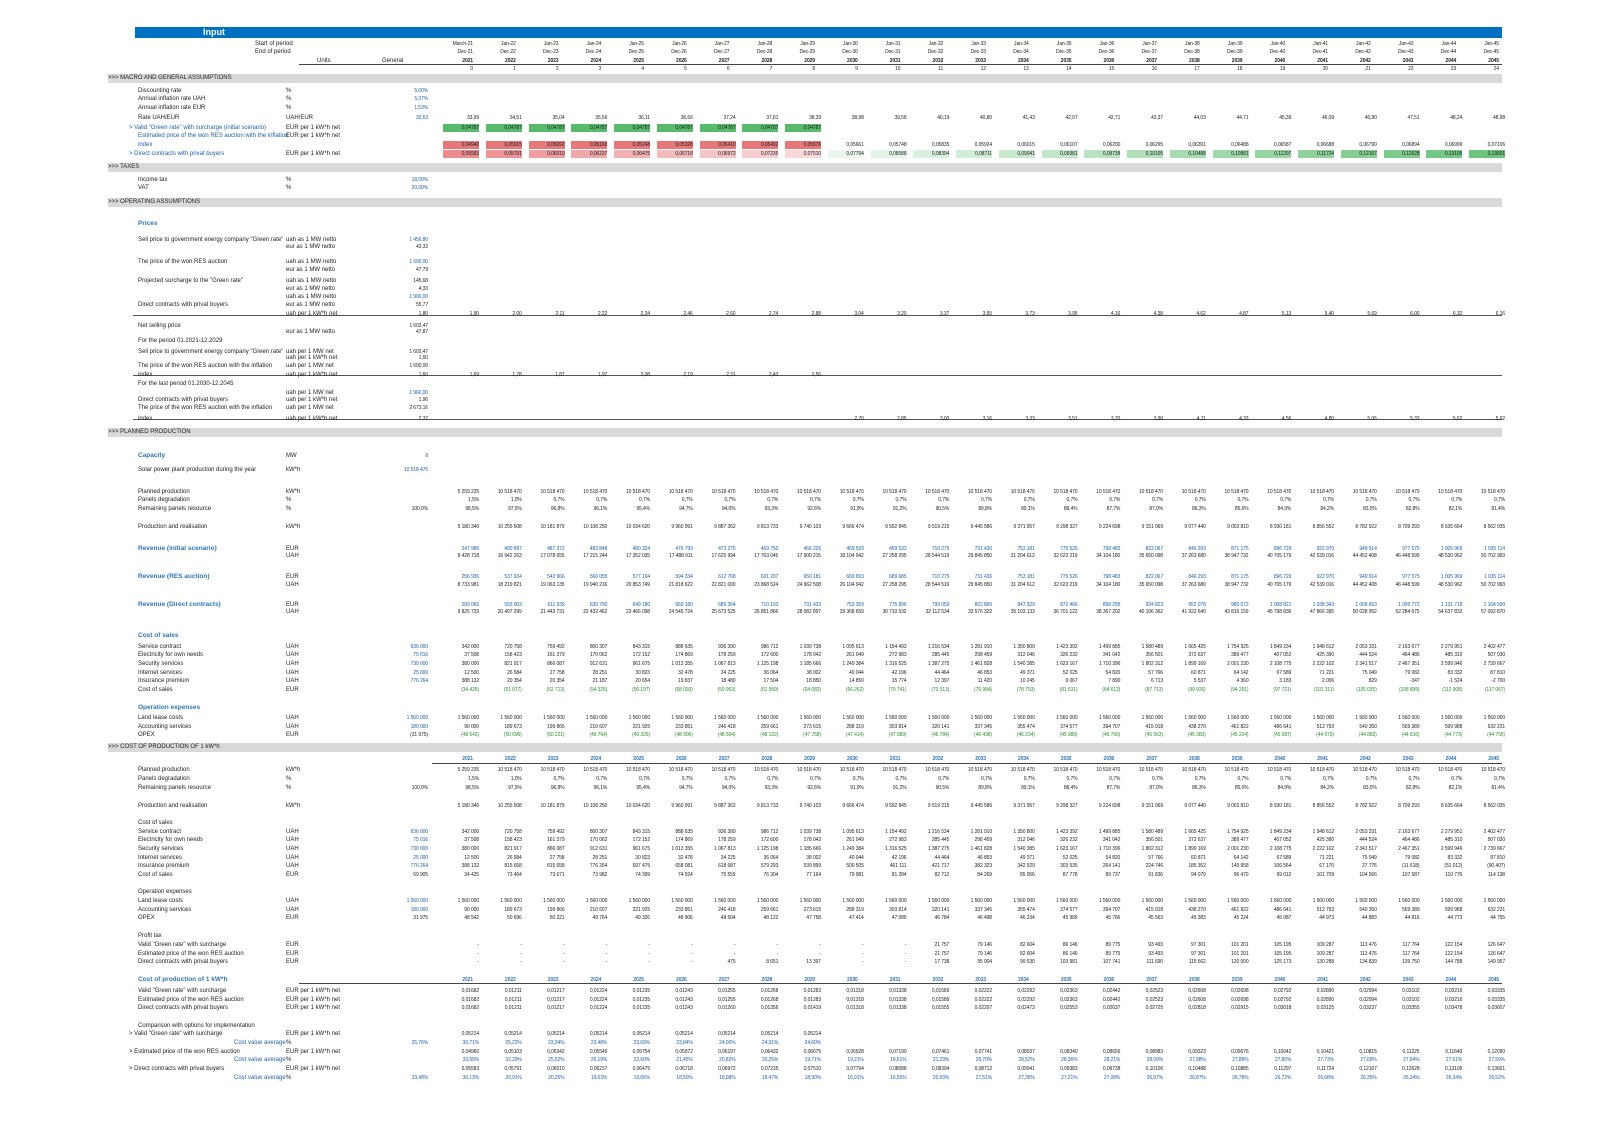 The height and width of the screenshot is (1131, 1600). Describe the element at coordinates (1364, 612) in the screenshot. I see `row-value-cell: 50 028 952` at that location.